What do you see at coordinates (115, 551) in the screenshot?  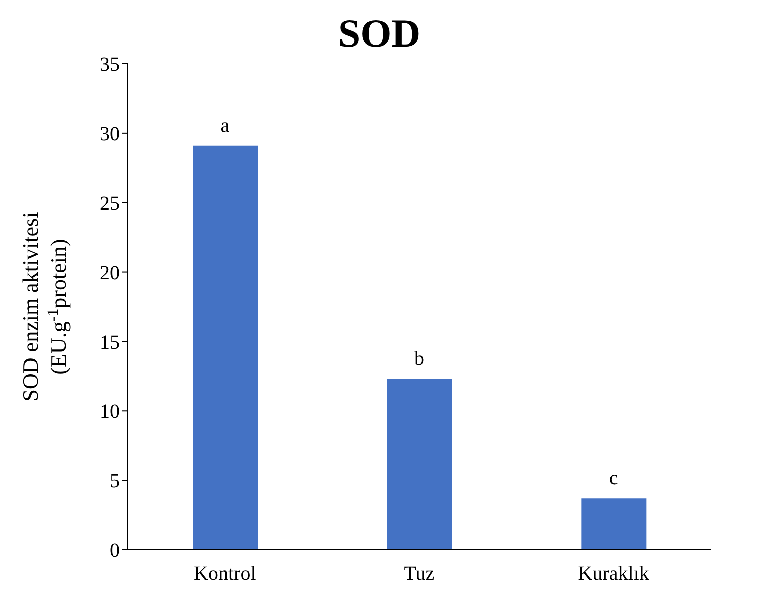 I see `y-tick-label: 0` at bounding box center [115, 551].